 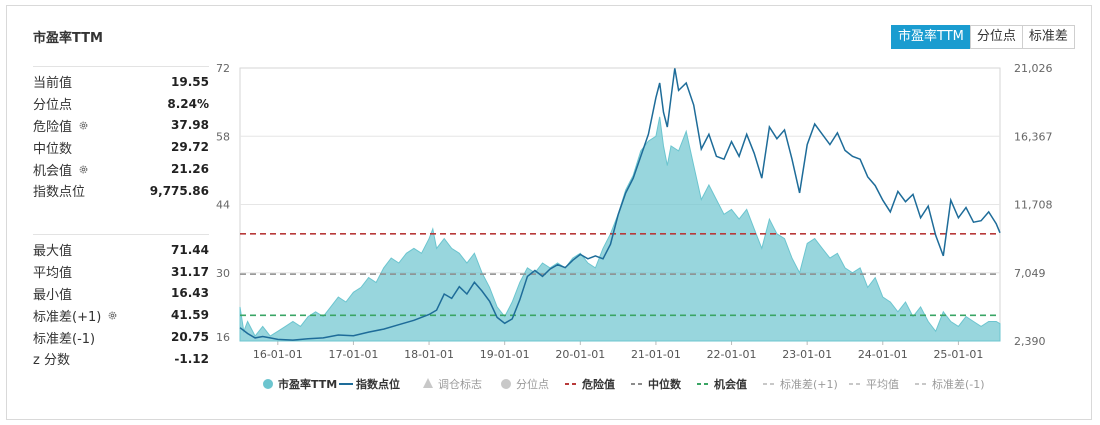 I want to click on chart-title: 市盈率TTM, so click(x=68, y=38).